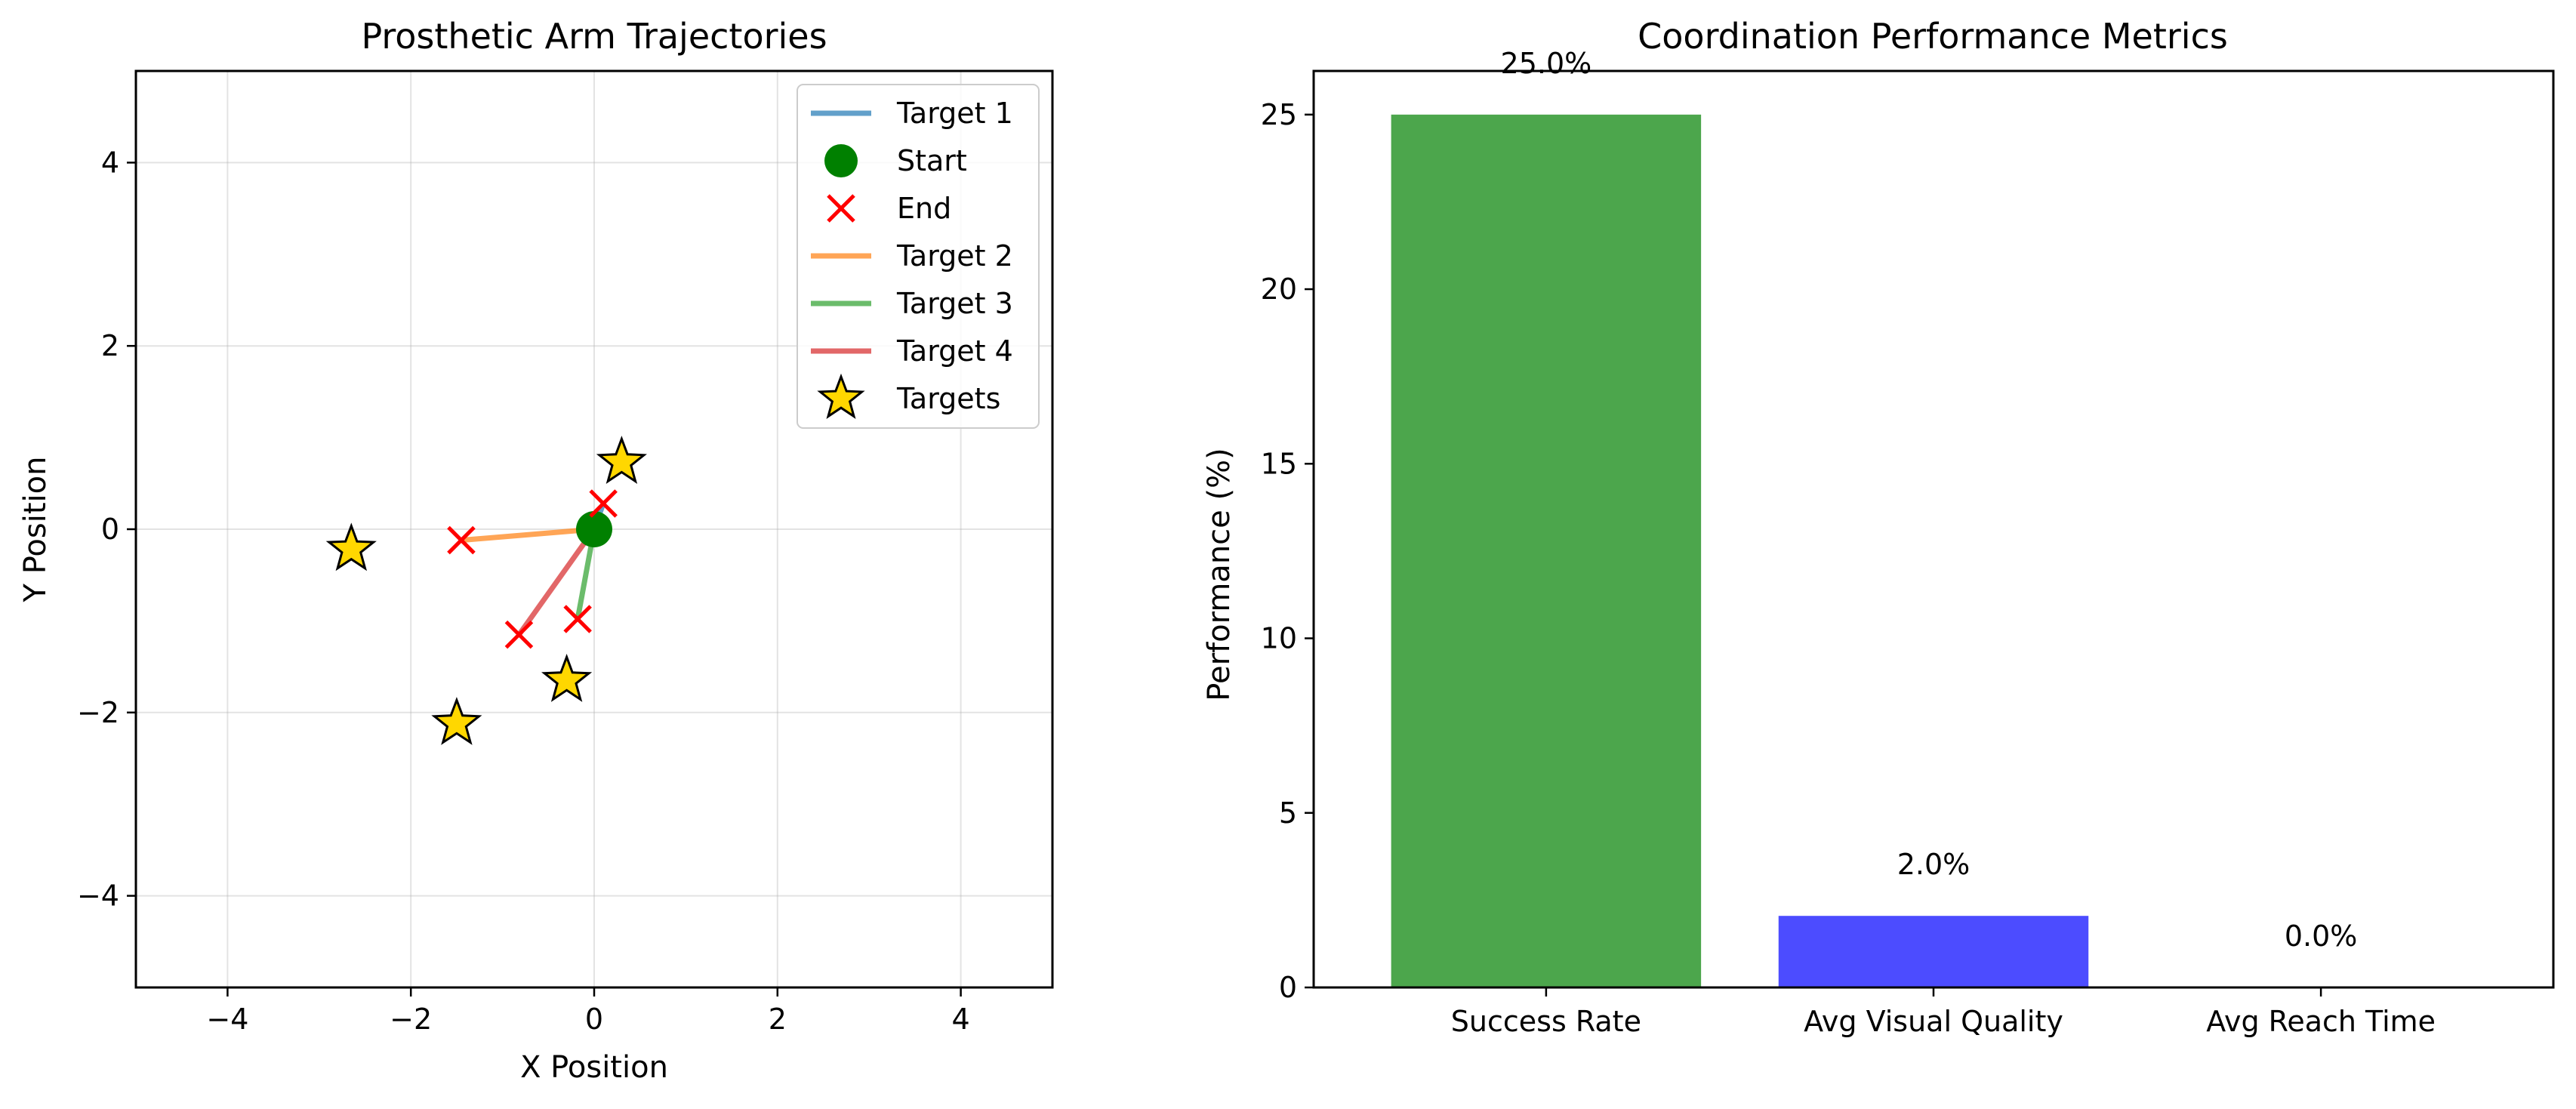  I want to click on legend-label: End, so click(924, 209).